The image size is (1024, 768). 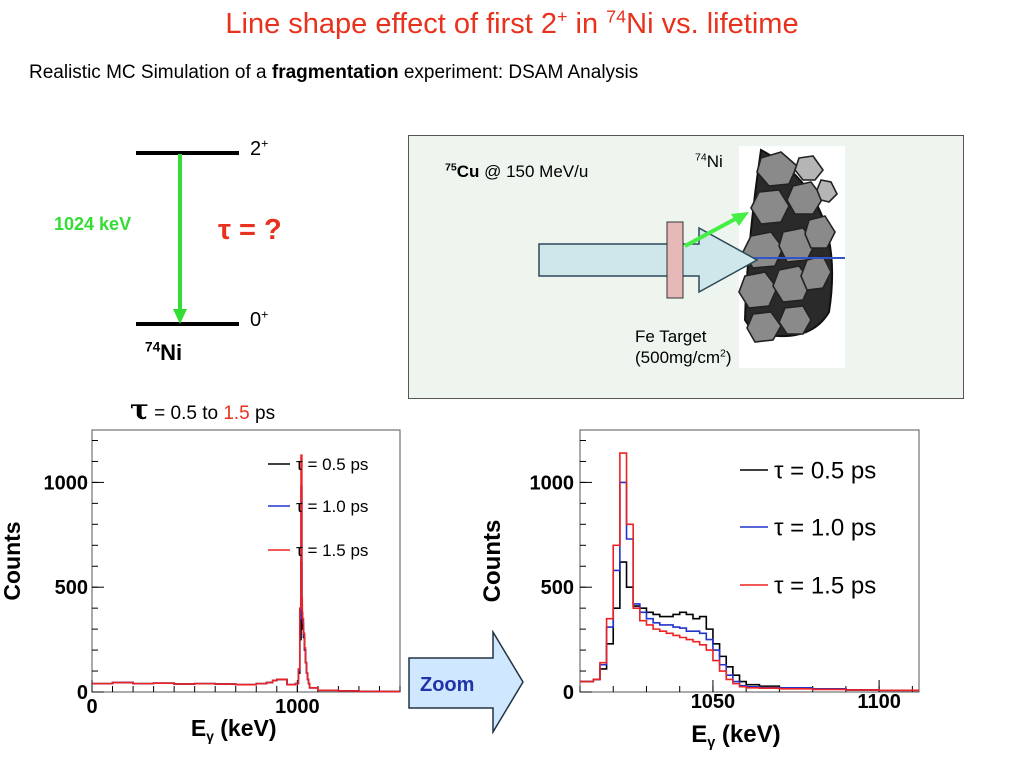 I want to click on beam-label: 75Cu @ 150 MeV/u, so click(x=516, y=172).